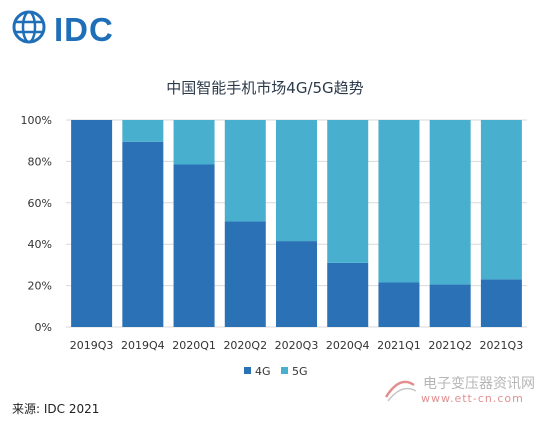 This screenshot has height=427, width=550. Describe the element at coordinates (92, 345) in the screenshot. I see `x-tick-label: 2019Q3` at that location.